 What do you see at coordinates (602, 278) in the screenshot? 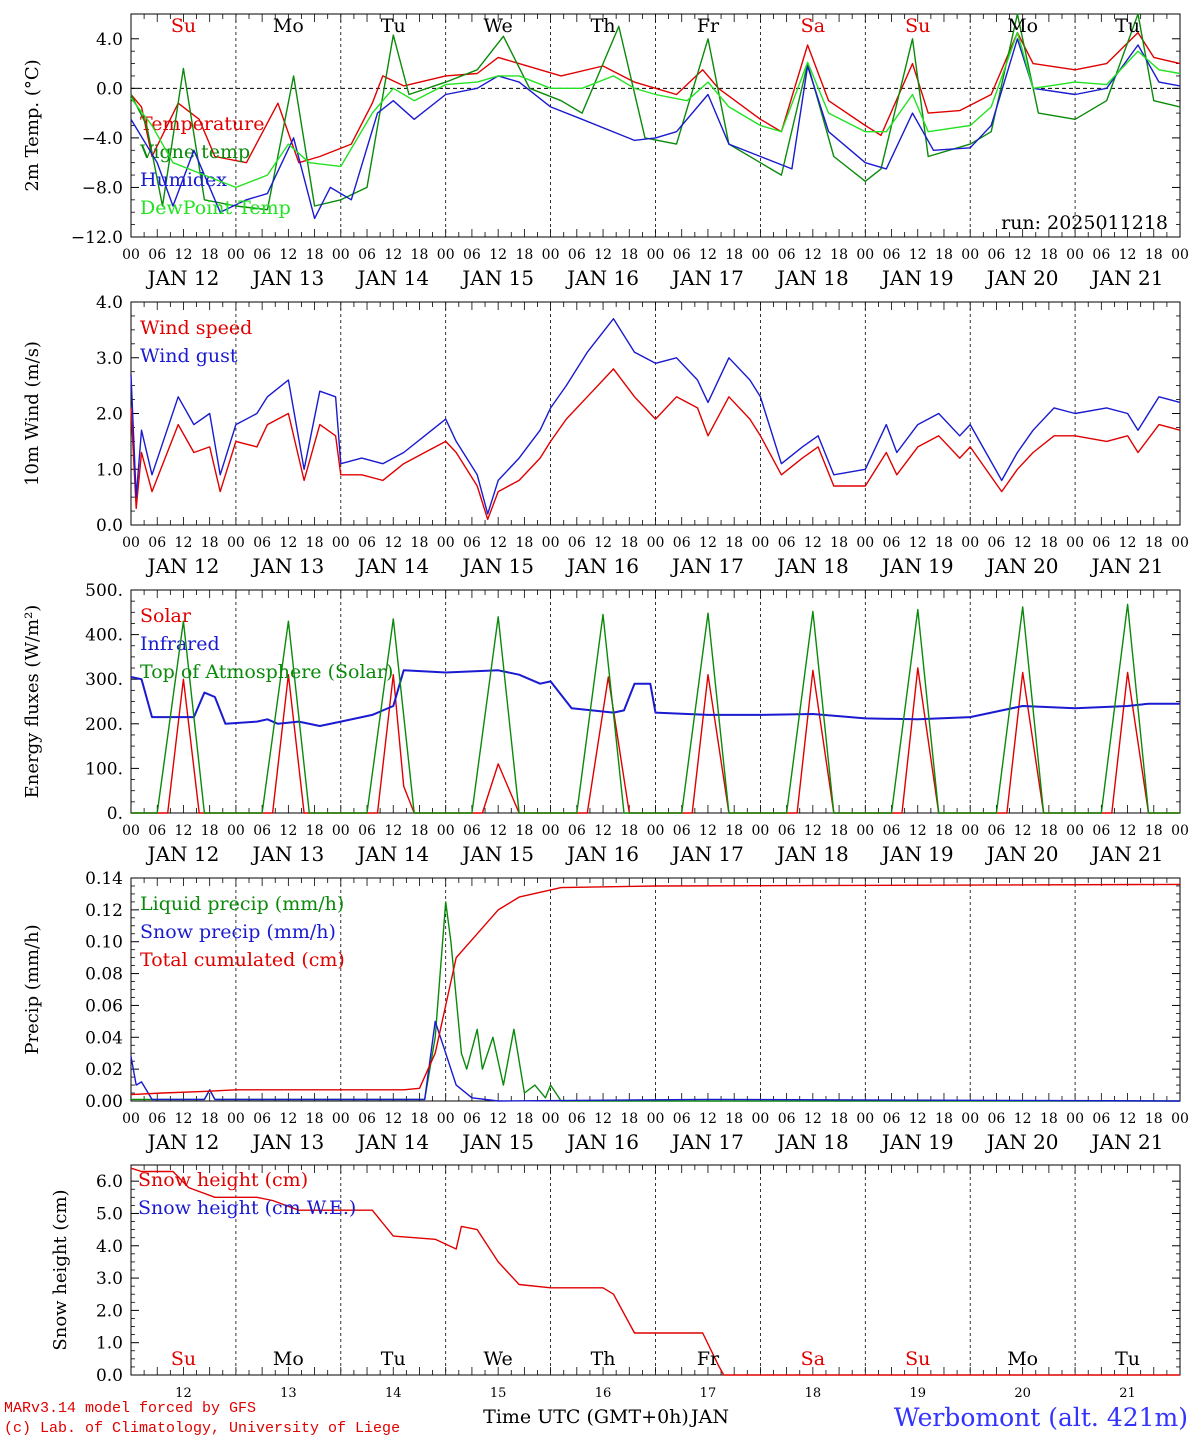
I see `x-day-label: JAN 16` at bounding box center [602, 278].